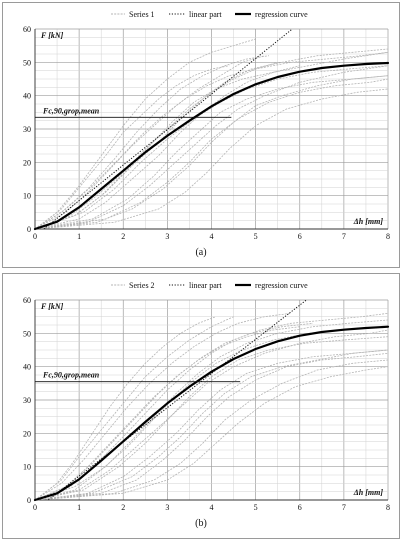 Image resolution: width=404 pixels, height=550 pixels. What do you see at coordinates (142, 285) in the screenshot?
I see `legend-label-test-curves: Series 2` at bounding box center [142, 285].